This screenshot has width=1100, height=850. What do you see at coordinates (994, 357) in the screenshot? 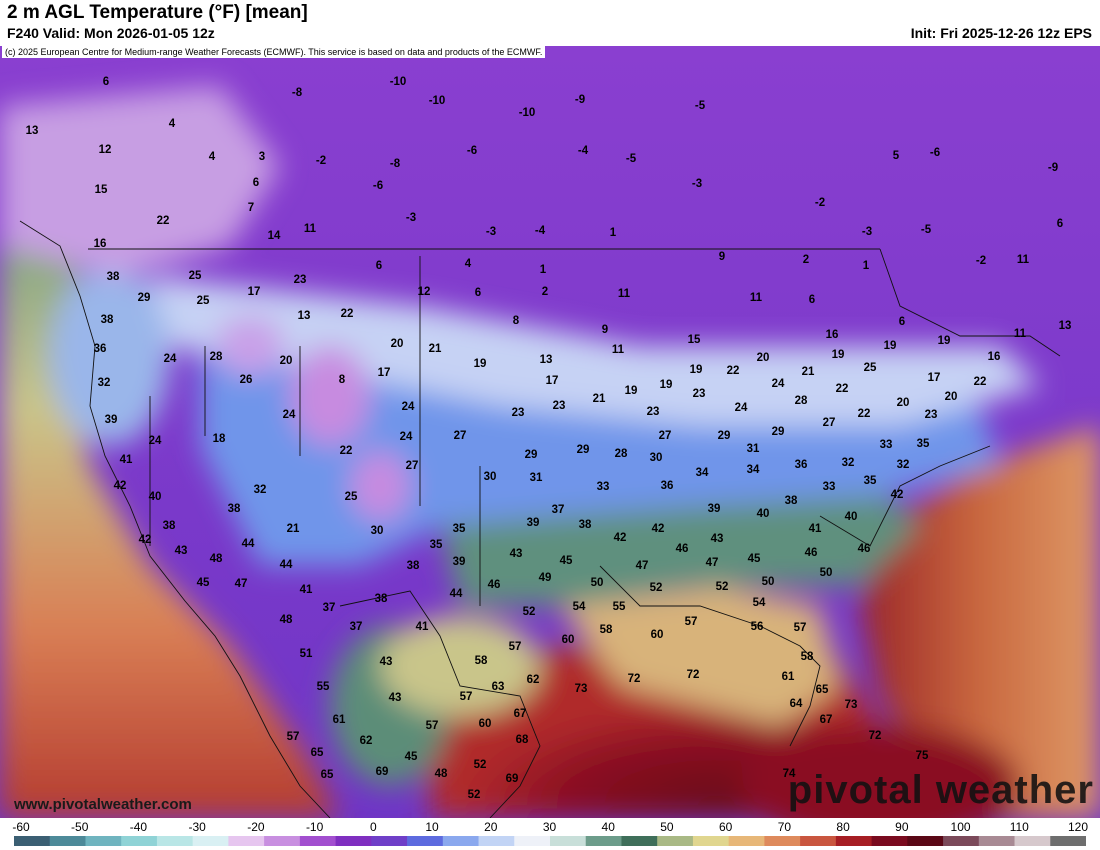
I see `temperature-value: 16` at bounding box center [994, 357].